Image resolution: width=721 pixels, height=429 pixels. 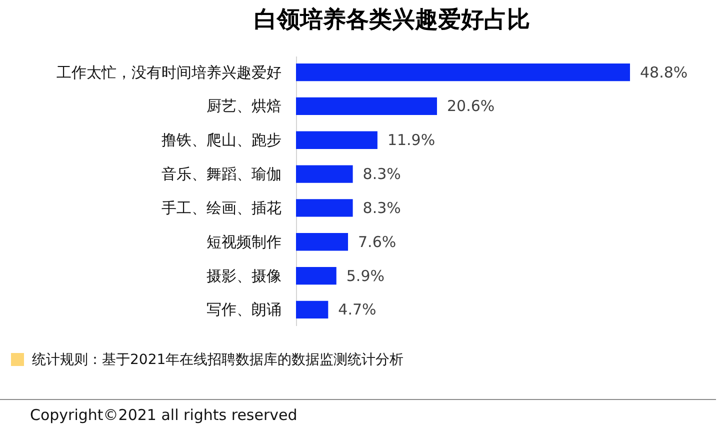 I want to click on data-label: 48.8%, so click(x=664, y=72).